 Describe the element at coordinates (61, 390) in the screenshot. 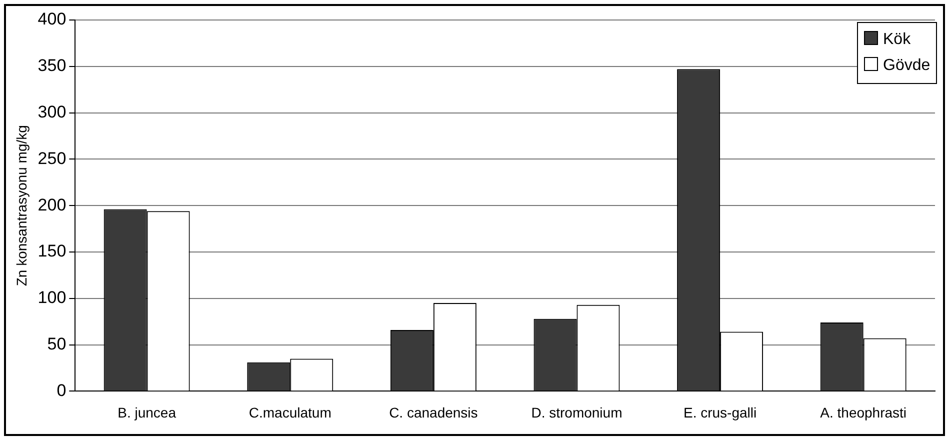

I see `y-tick-label: 0` at that location.